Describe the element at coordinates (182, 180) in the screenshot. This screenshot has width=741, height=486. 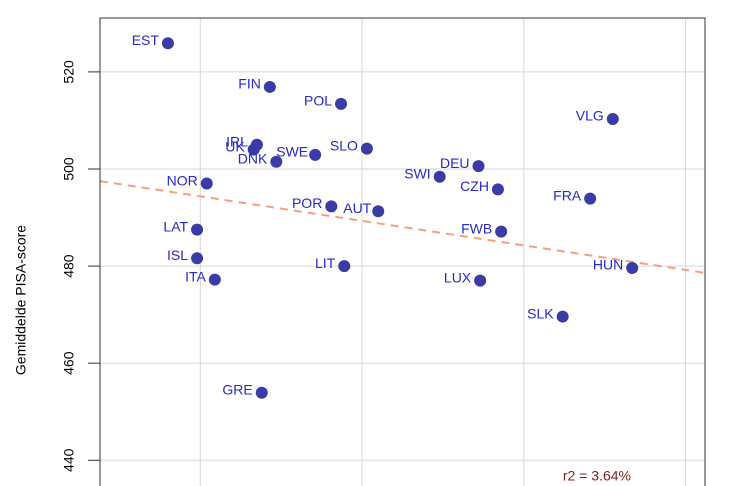
I see `point-label: NOR` at that location.